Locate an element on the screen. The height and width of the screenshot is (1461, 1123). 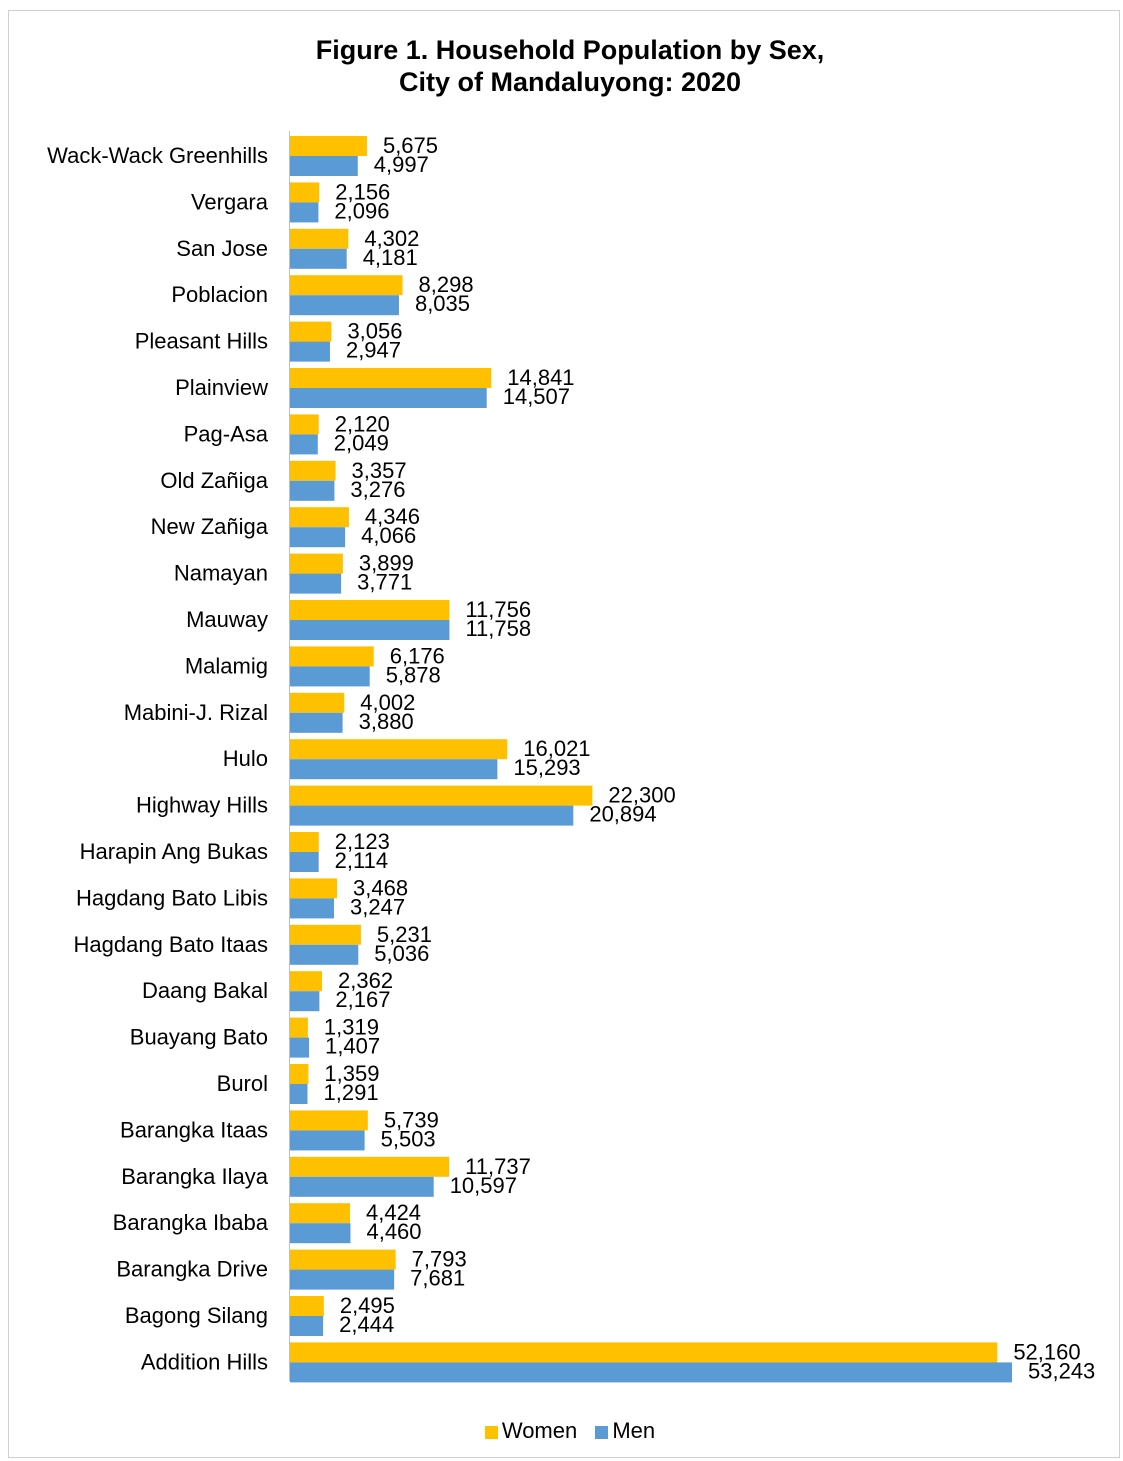
value-label-men-burol: 1,291 is located at coordinates (351, 1092).